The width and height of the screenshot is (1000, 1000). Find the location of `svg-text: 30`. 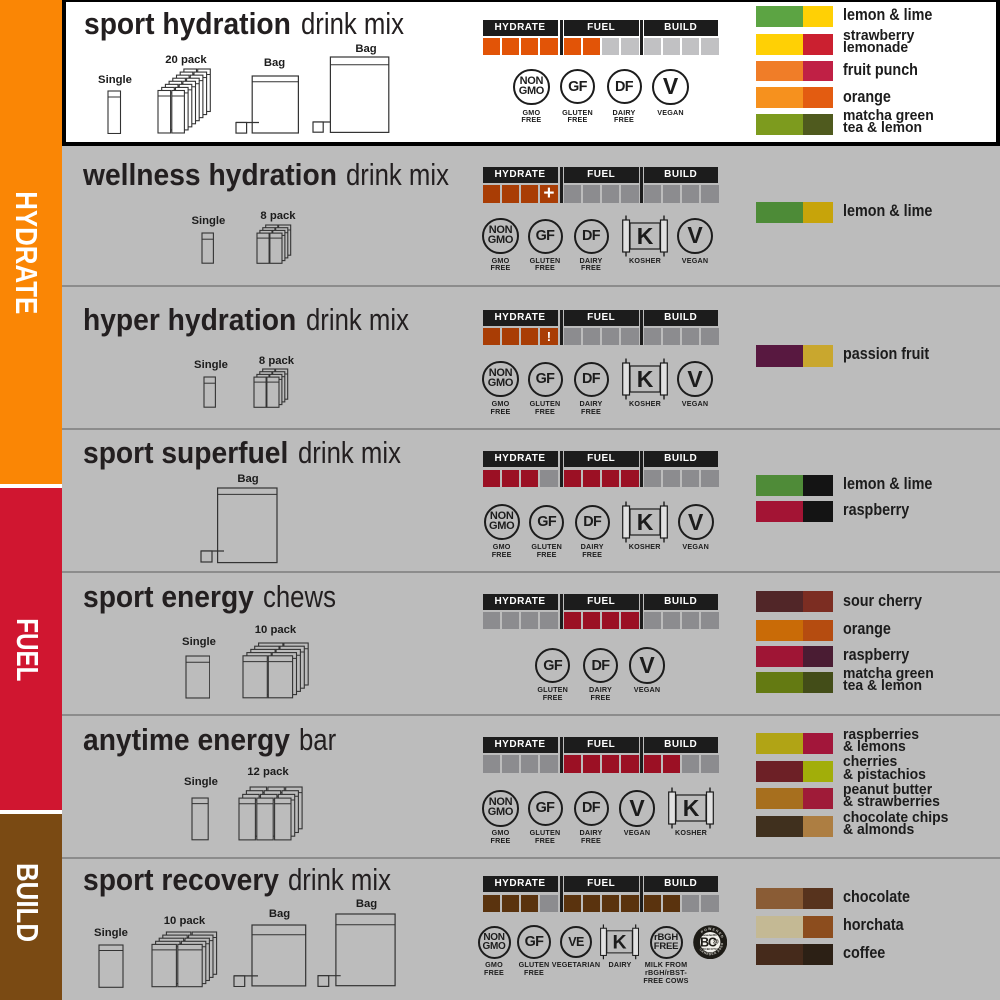

svg-text: 30 is located at coordinates (716, 942).